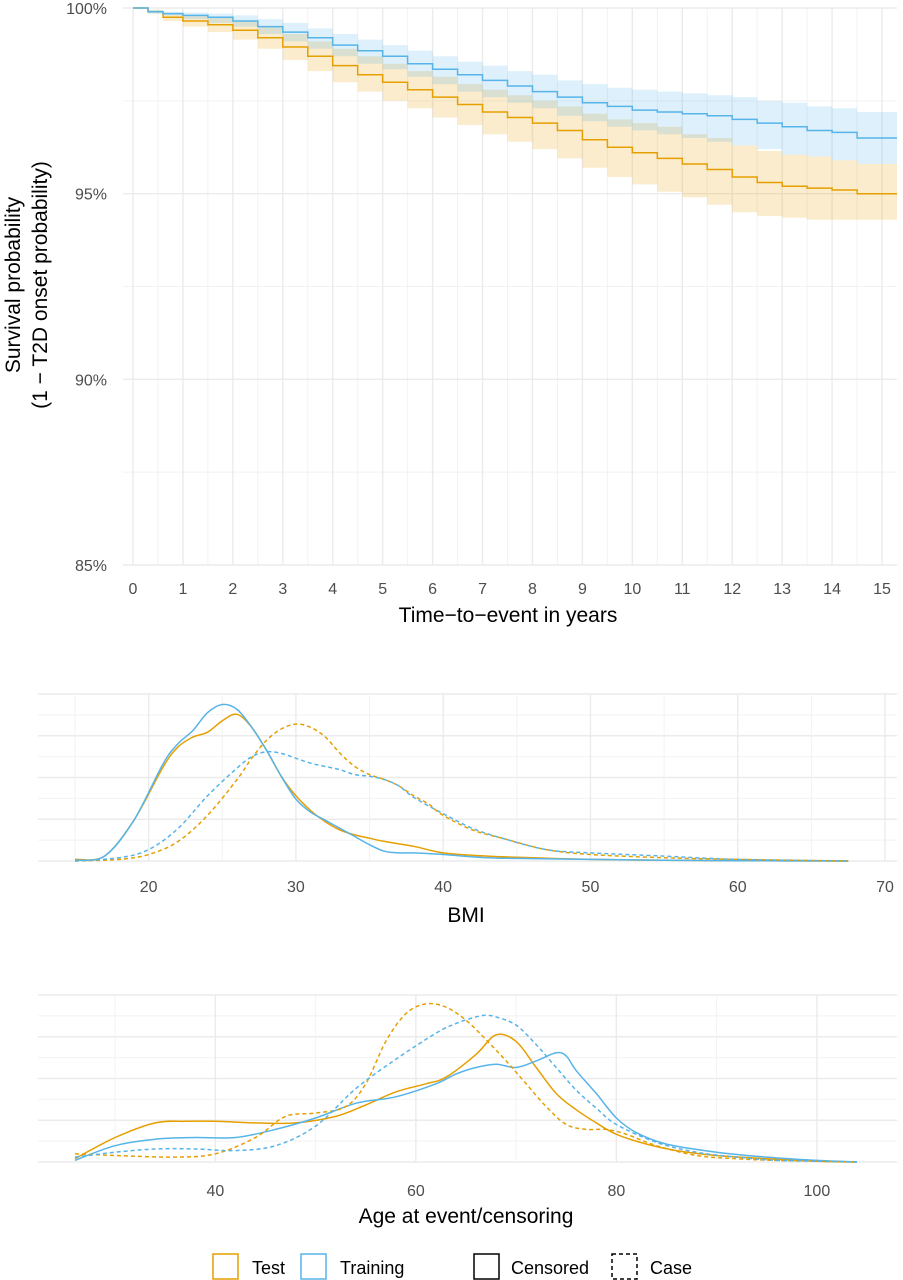 This screenshot has height=1280, width=903. What do you see at coordinates (515, 73) in the screenshot?
I see `survival-line-training` at bounding box center [515, 73].